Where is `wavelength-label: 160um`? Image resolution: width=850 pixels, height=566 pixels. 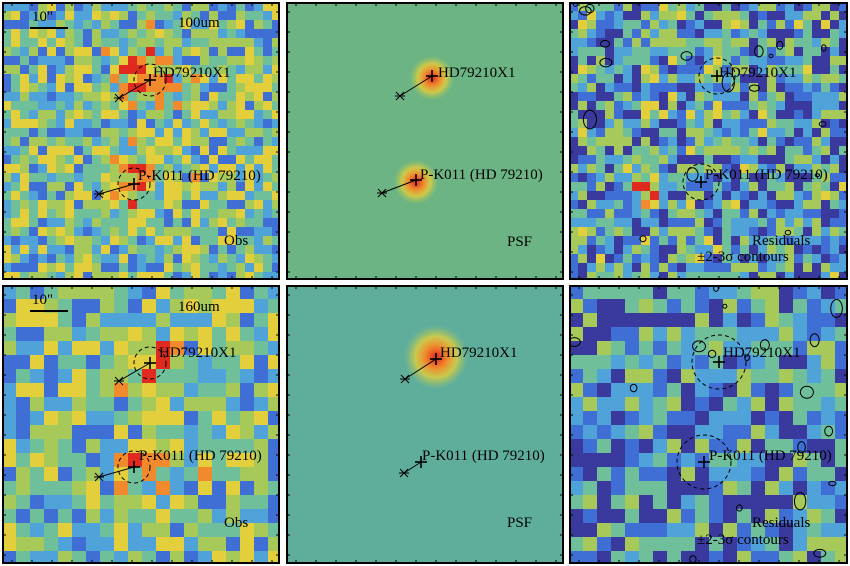 wavelength-label: 160um is located at coordinates (199, 307).